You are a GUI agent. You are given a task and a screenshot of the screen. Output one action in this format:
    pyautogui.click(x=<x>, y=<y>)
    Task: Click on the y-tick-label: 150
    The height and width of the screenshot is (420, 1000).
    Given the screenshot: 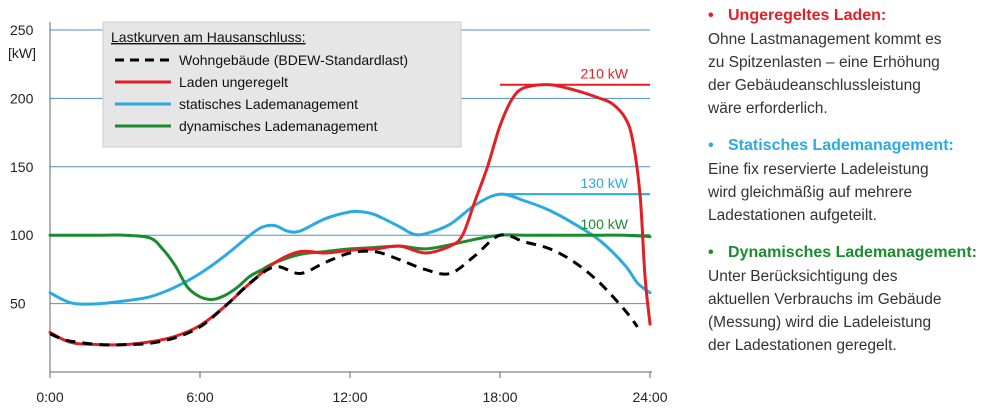 What is the action you would take?
    pyautogui.click(x=22, y=167)
    